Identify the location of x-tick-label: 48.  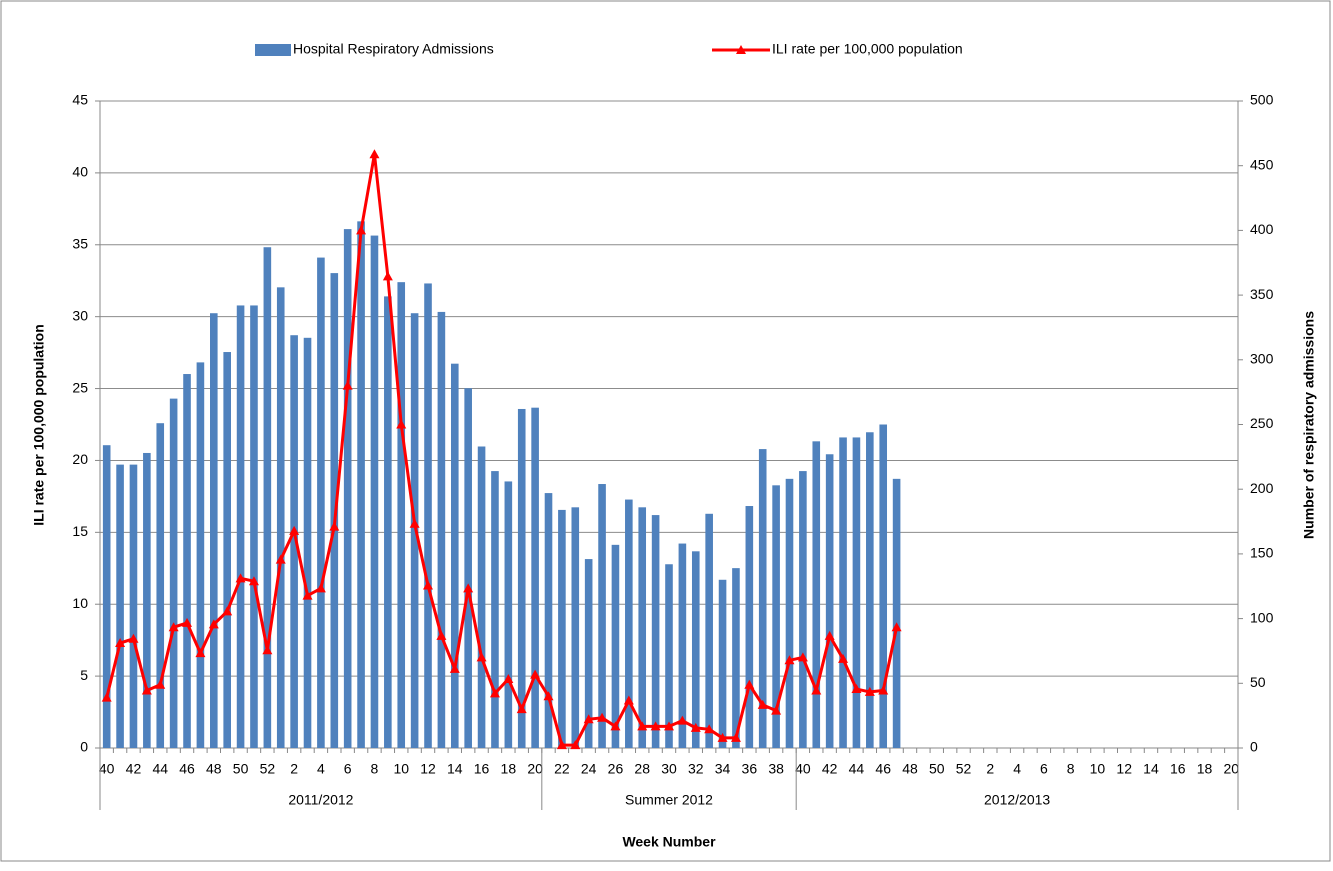
(910, 769).